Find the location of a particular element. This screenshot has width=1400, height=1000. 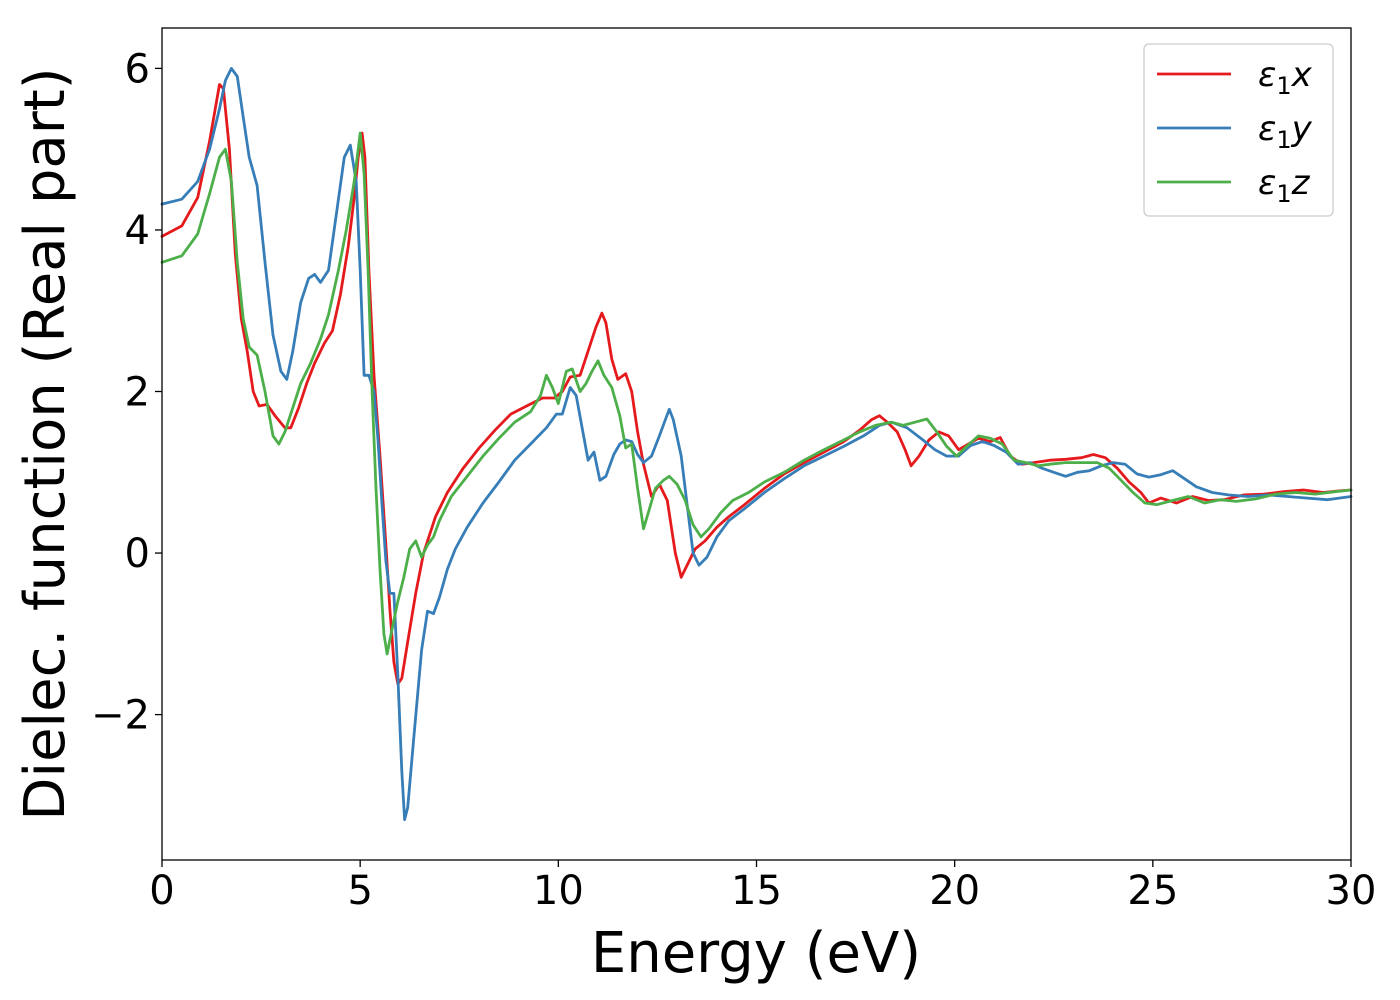

legend-box is located at coordinates (1238, 130).